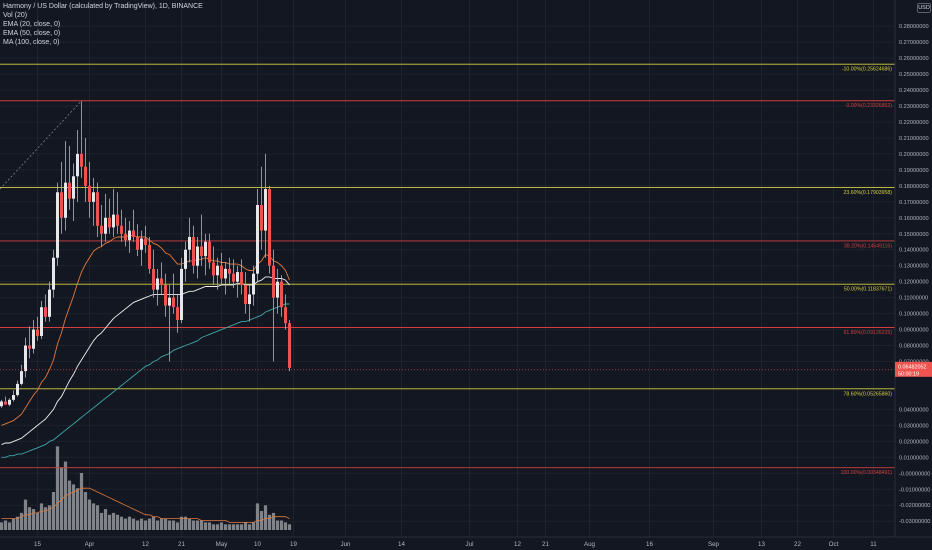 Image resolution: width=932 pixels, height=550 pixels. Describe the element at coordinates (913, 275) in the screenshot. I see `price-axis-panel` at that location.